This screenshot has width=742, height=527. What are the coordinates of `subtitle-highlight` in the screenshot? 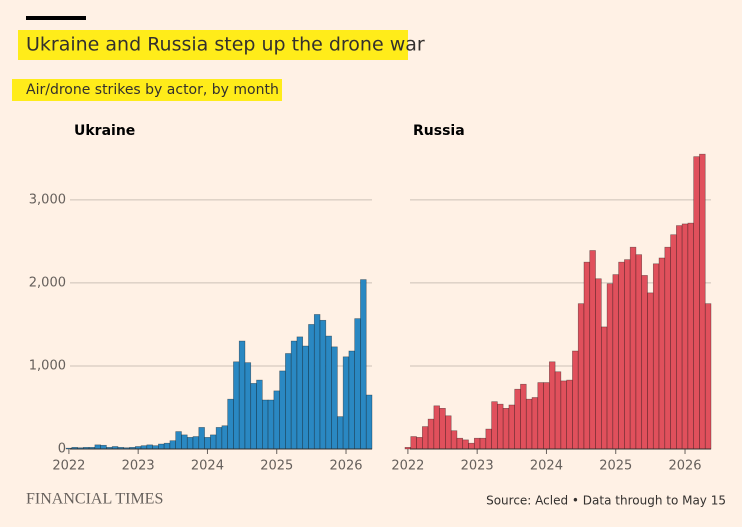 It's located at (147, 90).